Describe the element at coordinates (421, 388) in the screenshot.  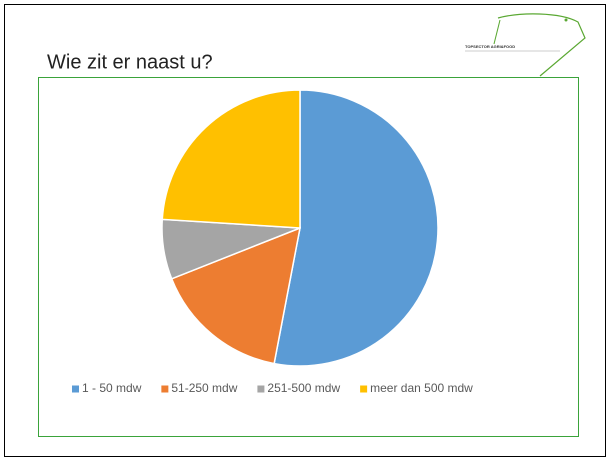
I see `legend-label: meer dan 500 mdw` at that location.